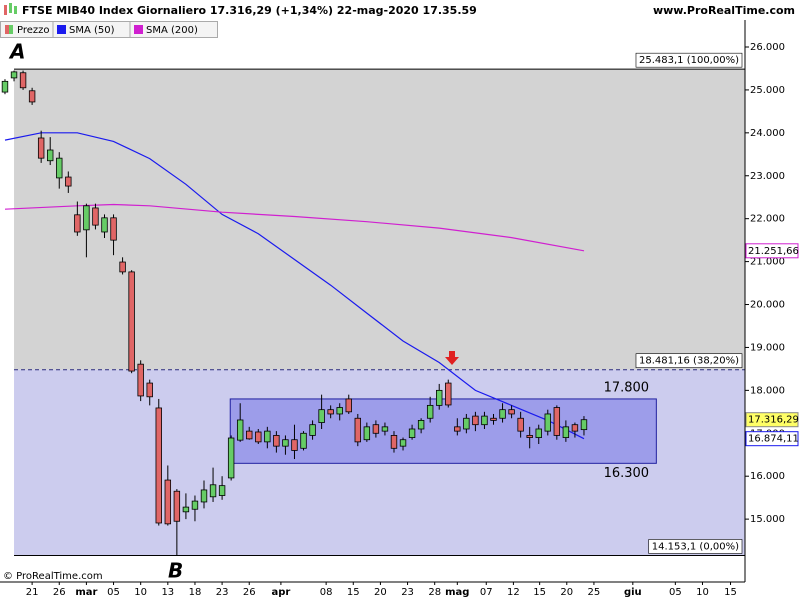 Image resolution: width=800 pixels, height=604 pixels. Describe the element at coordinates (702, 592) in the screenshot. I see `x-tick-label: 10` at that location.